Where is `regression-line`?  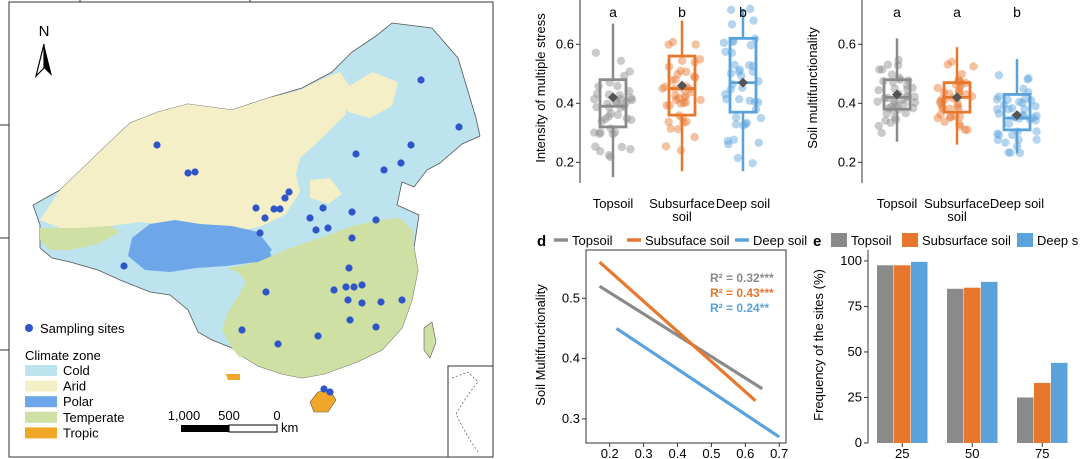
regression-line is located at coordinates (698, 383).